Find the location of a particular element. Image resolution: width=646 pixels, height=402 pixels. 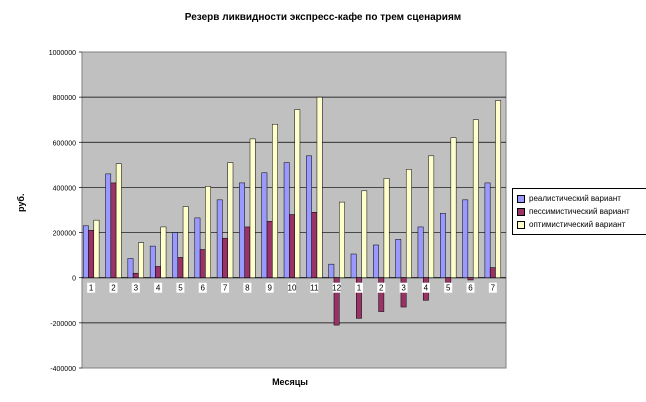

x-tick-label: 9 is located at coordinates (269, 288).